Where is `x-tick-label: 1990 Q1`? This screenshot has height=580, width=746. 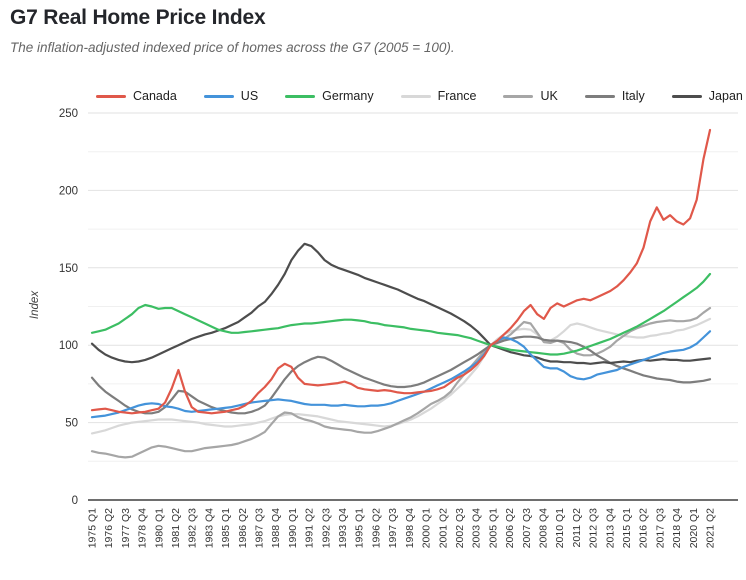
x-tick-label: 1990 Q1 is located at coordinates (293, 528).